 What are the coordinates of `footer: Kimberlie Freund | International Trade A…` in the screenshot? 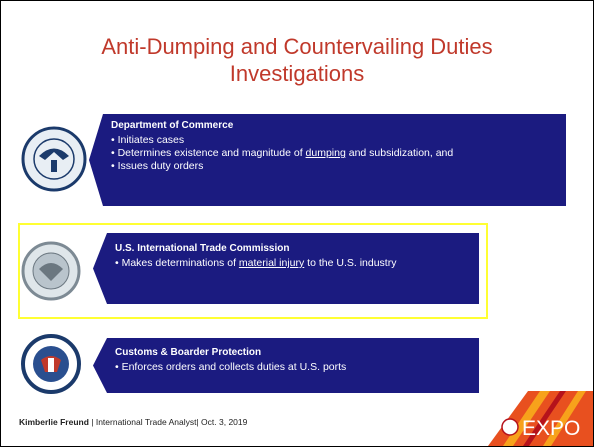 It's located at (133, 422).